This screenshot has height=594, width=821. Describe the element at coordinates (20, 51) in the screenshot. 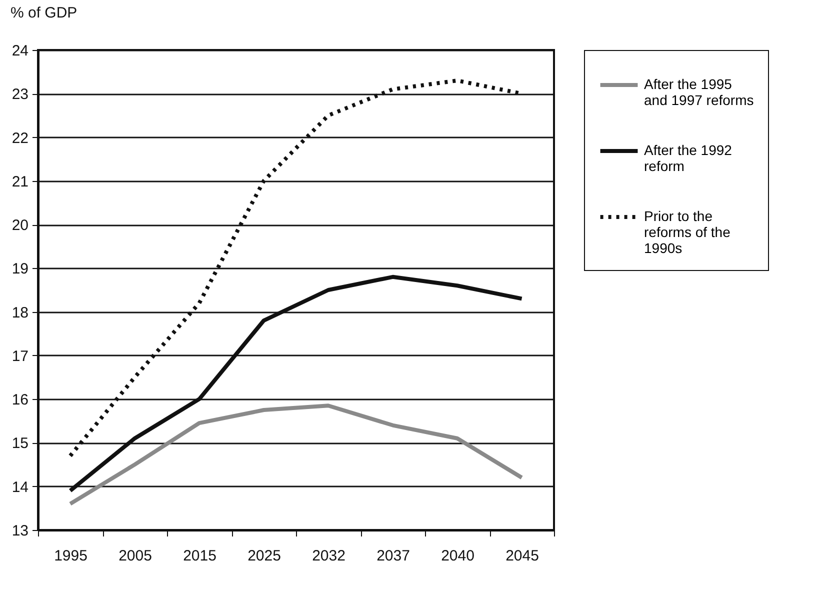

I see `y-tick-label: 24` at that location.